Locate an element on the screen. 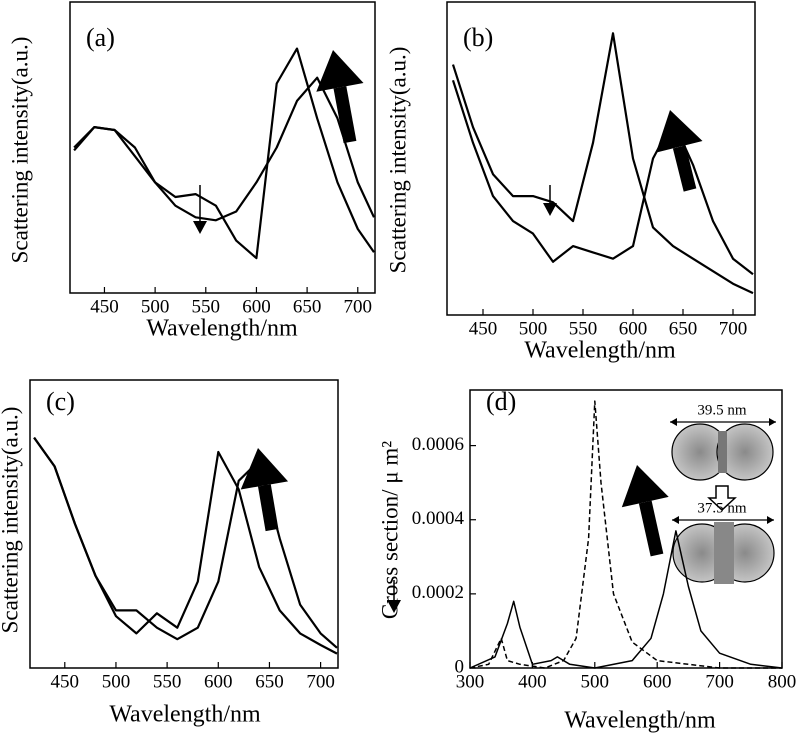 The image size is (797, 733). y-tick-label: 0.0002 is located at coordinates (438, 592).